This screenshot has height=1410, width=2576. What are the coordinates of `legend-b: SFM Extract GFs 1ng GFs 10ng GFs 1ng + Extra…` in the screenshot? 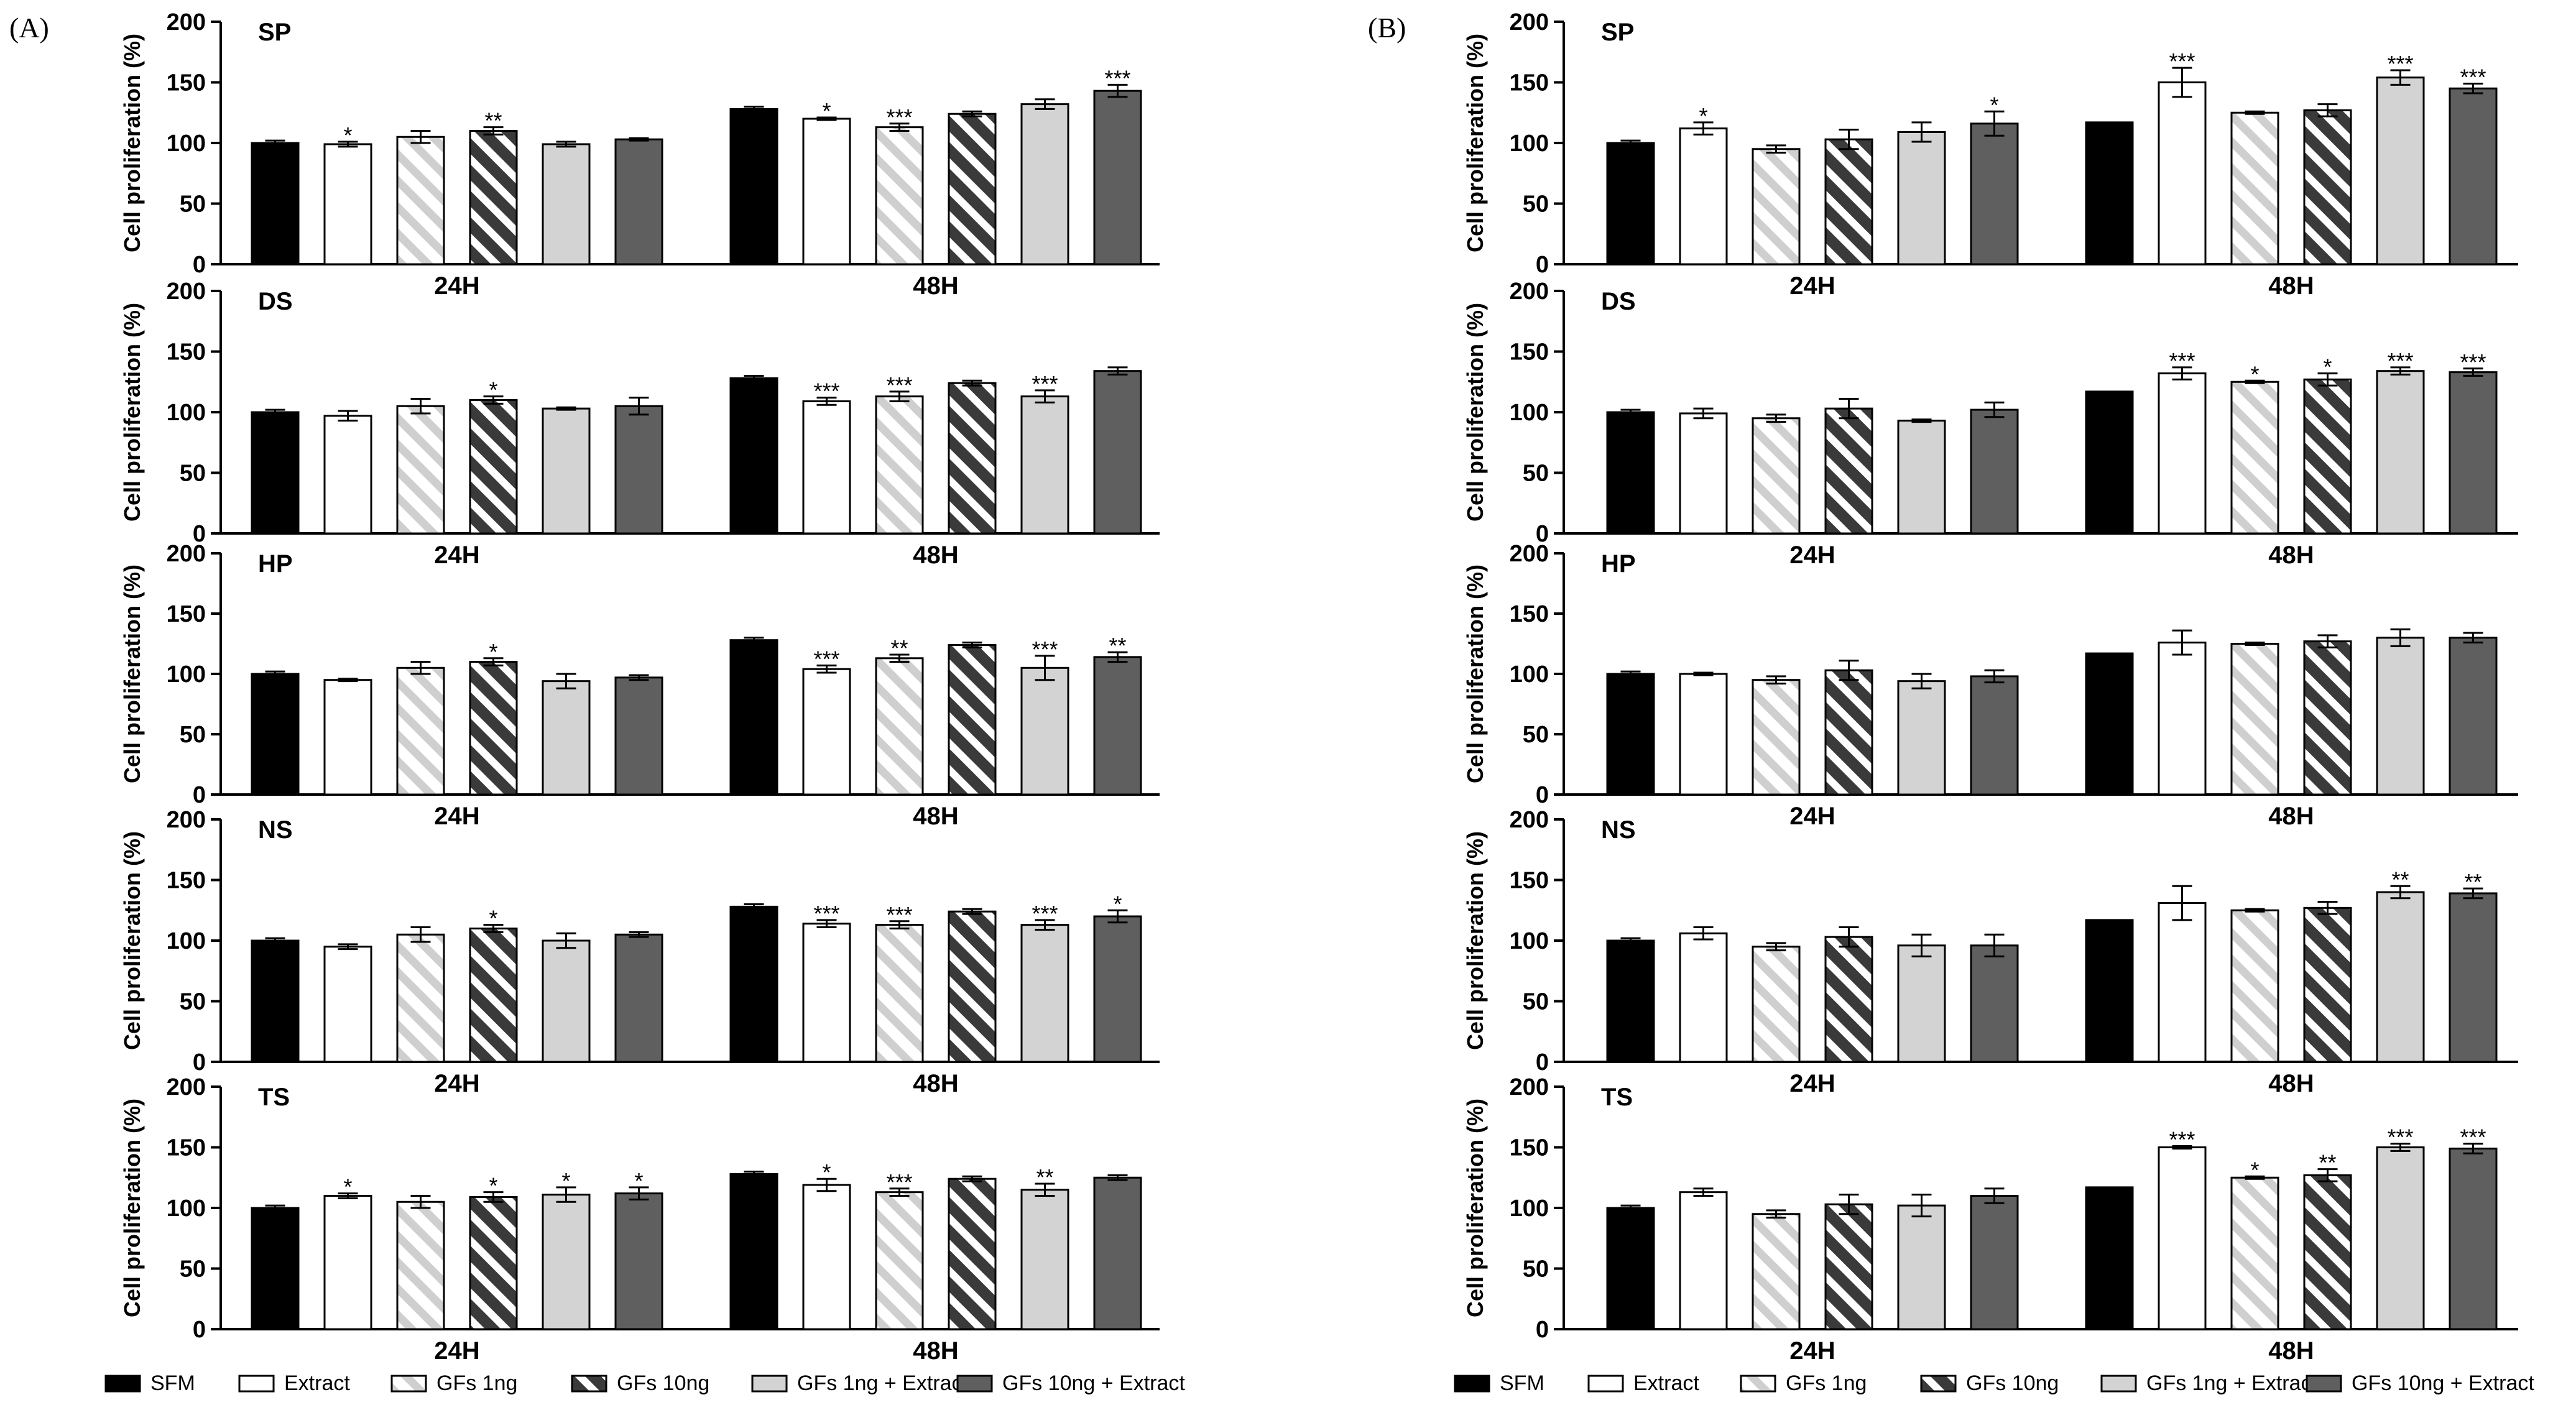 It's located at (1994, 1383).